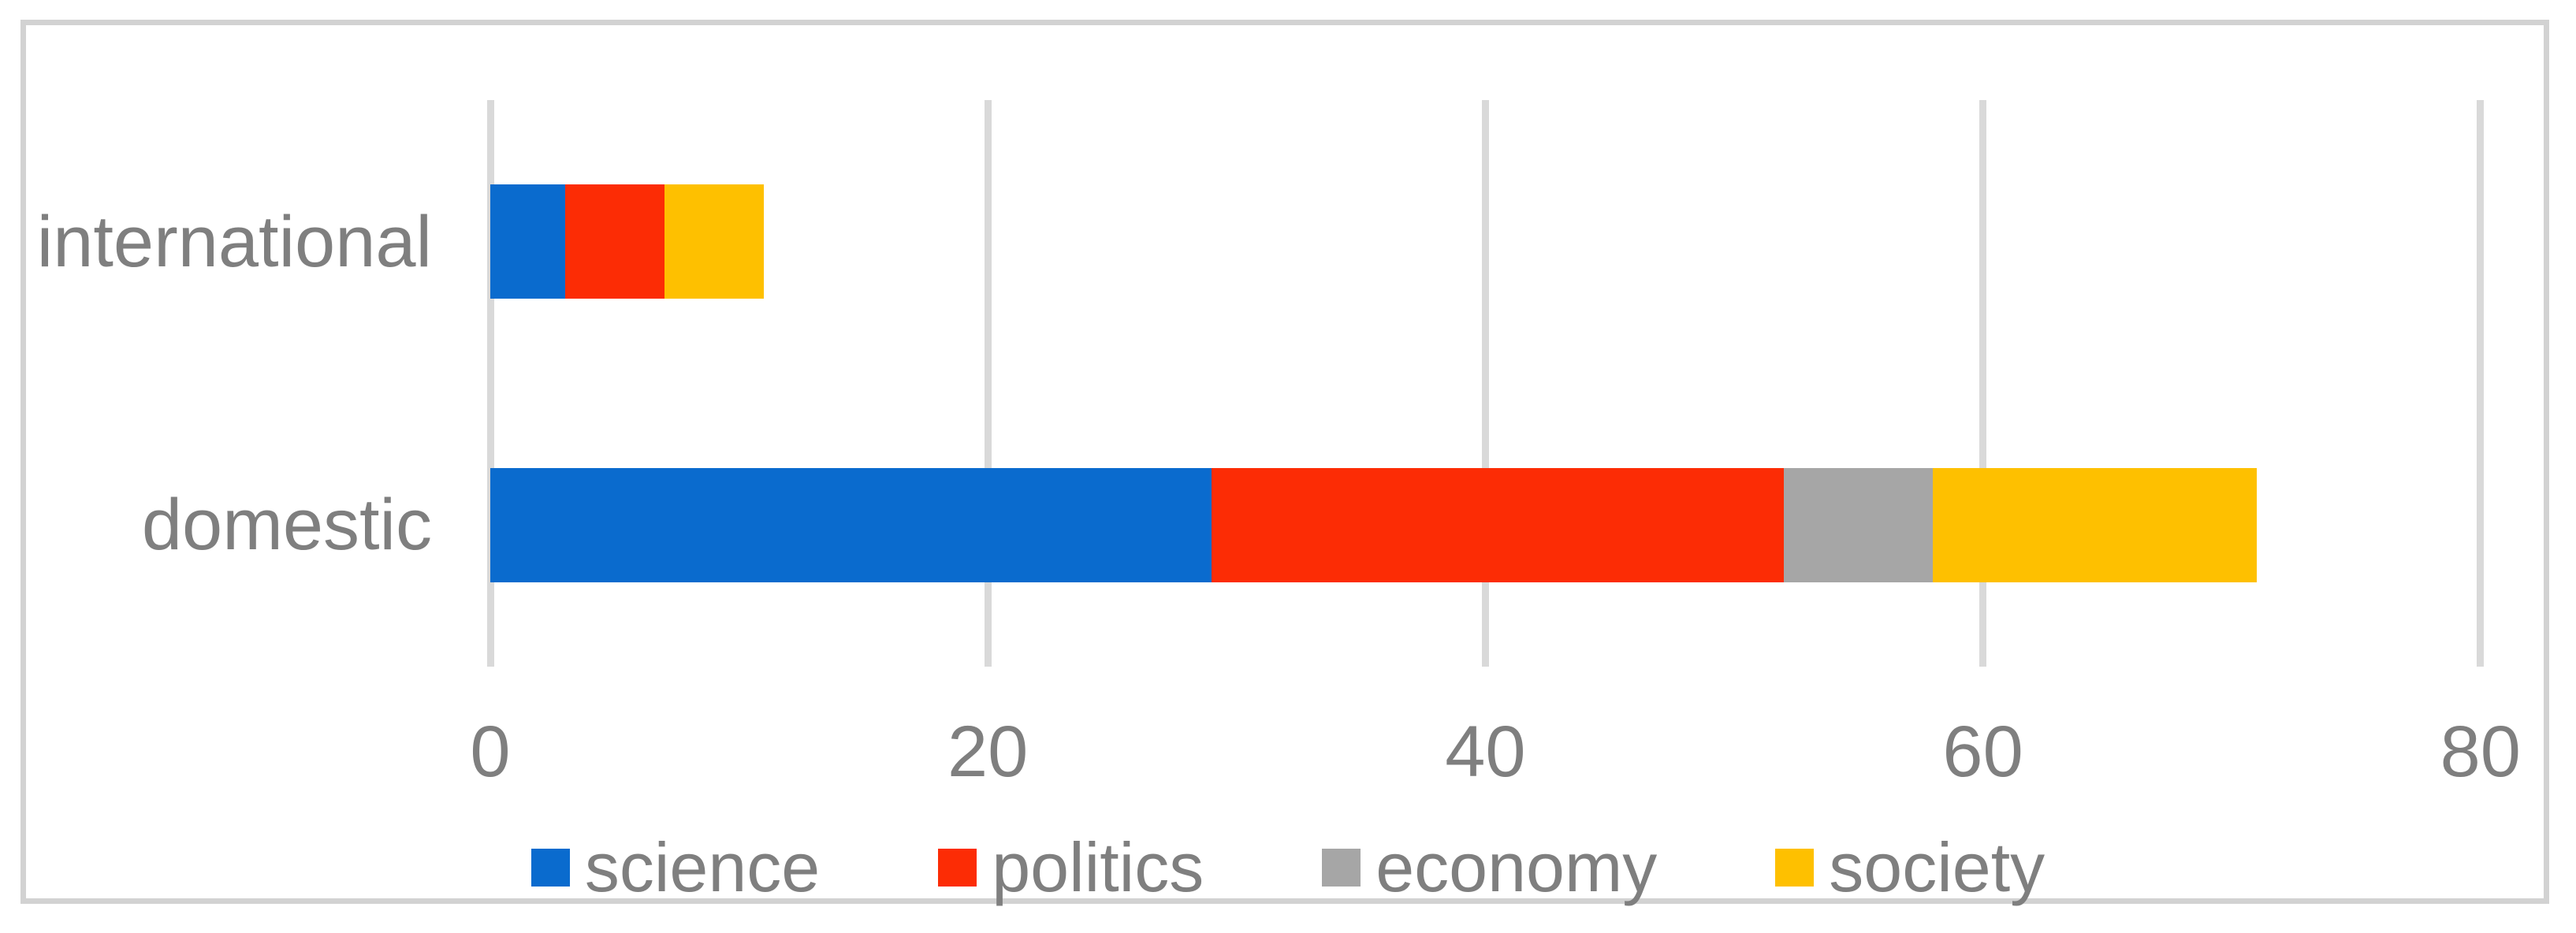  Describe the element at coordinates (851, 524) in the screenshot. I see `bar-segment-domestic-science` at that location.